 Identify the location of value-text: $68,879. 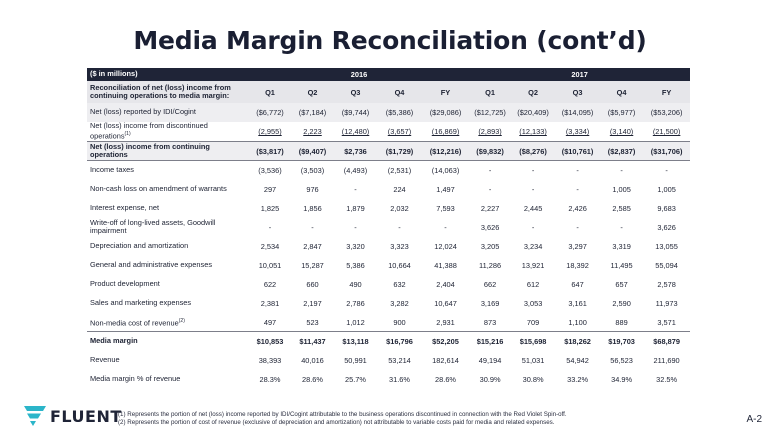
(666, 342).